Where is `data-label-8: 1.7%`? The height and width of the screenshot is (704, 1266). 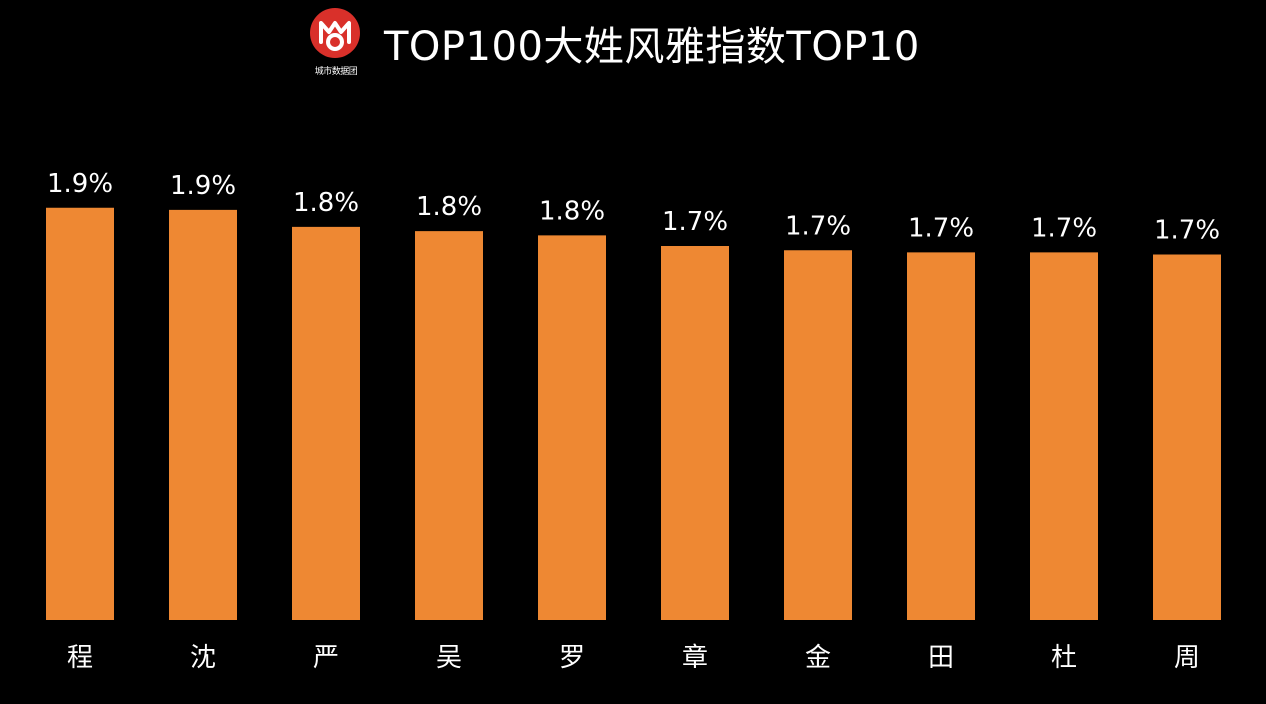 data-label-8: 1.7% is located at coordinates (941, 228).